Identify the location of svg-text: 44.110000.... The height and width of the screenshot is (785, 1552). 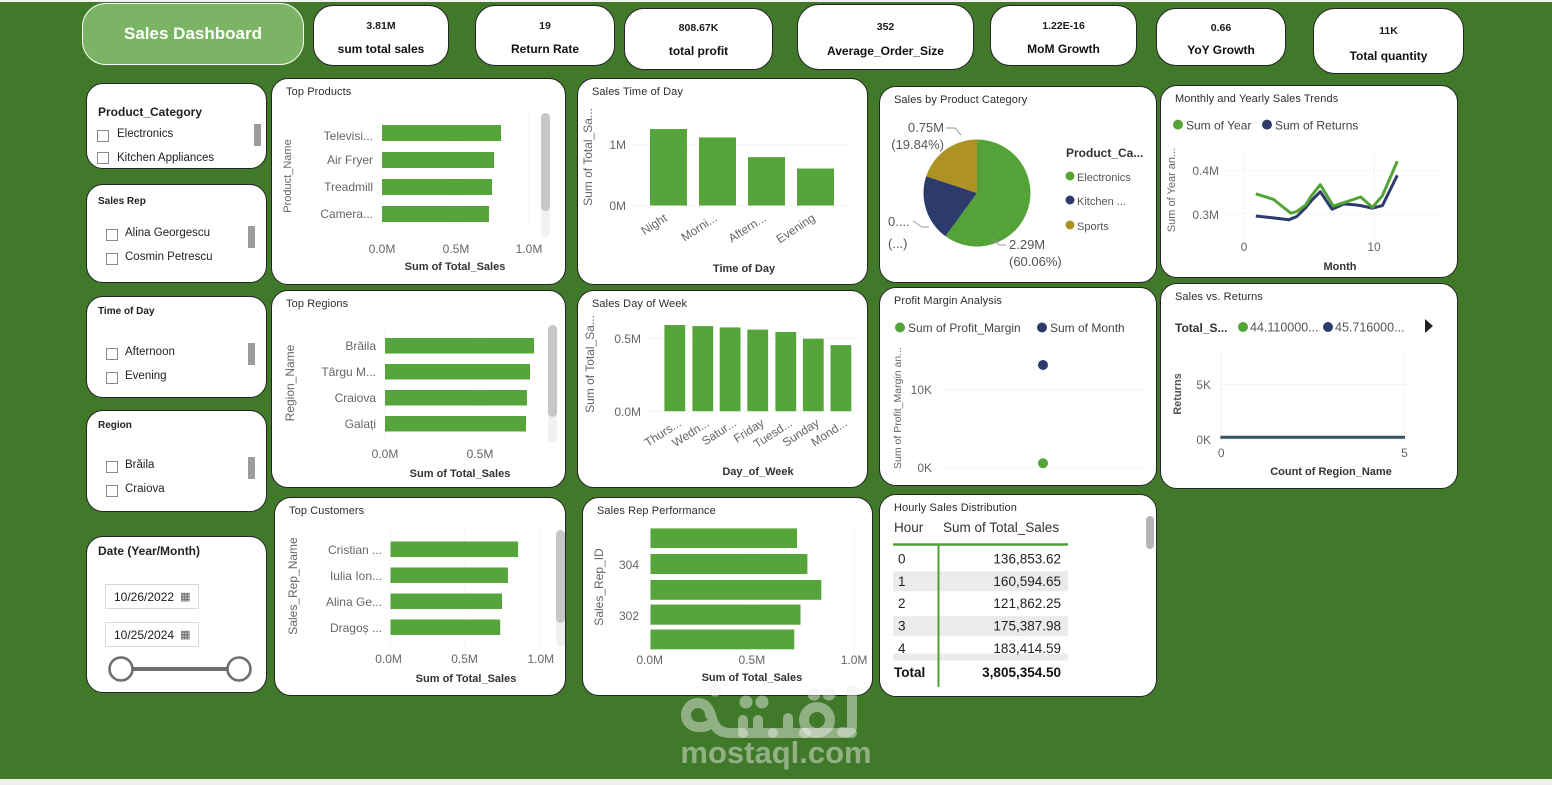
(1284, 328).